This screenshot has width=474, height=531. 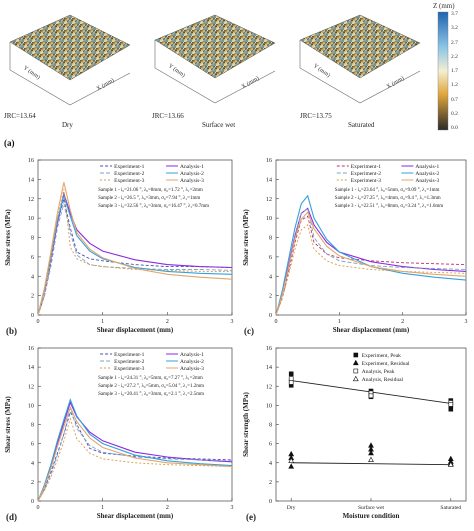 What do you see at coordinates (402, 322) in the screenshot?
I see `x-tick-label: 2` at bounding box center [402, 322].